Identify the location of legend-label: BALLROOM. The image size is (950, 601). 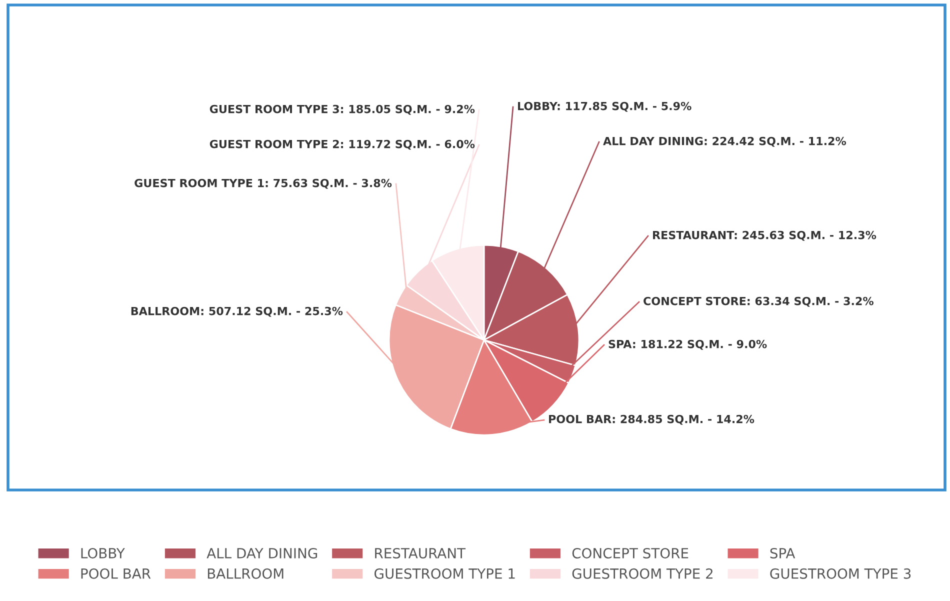
(246, 573).